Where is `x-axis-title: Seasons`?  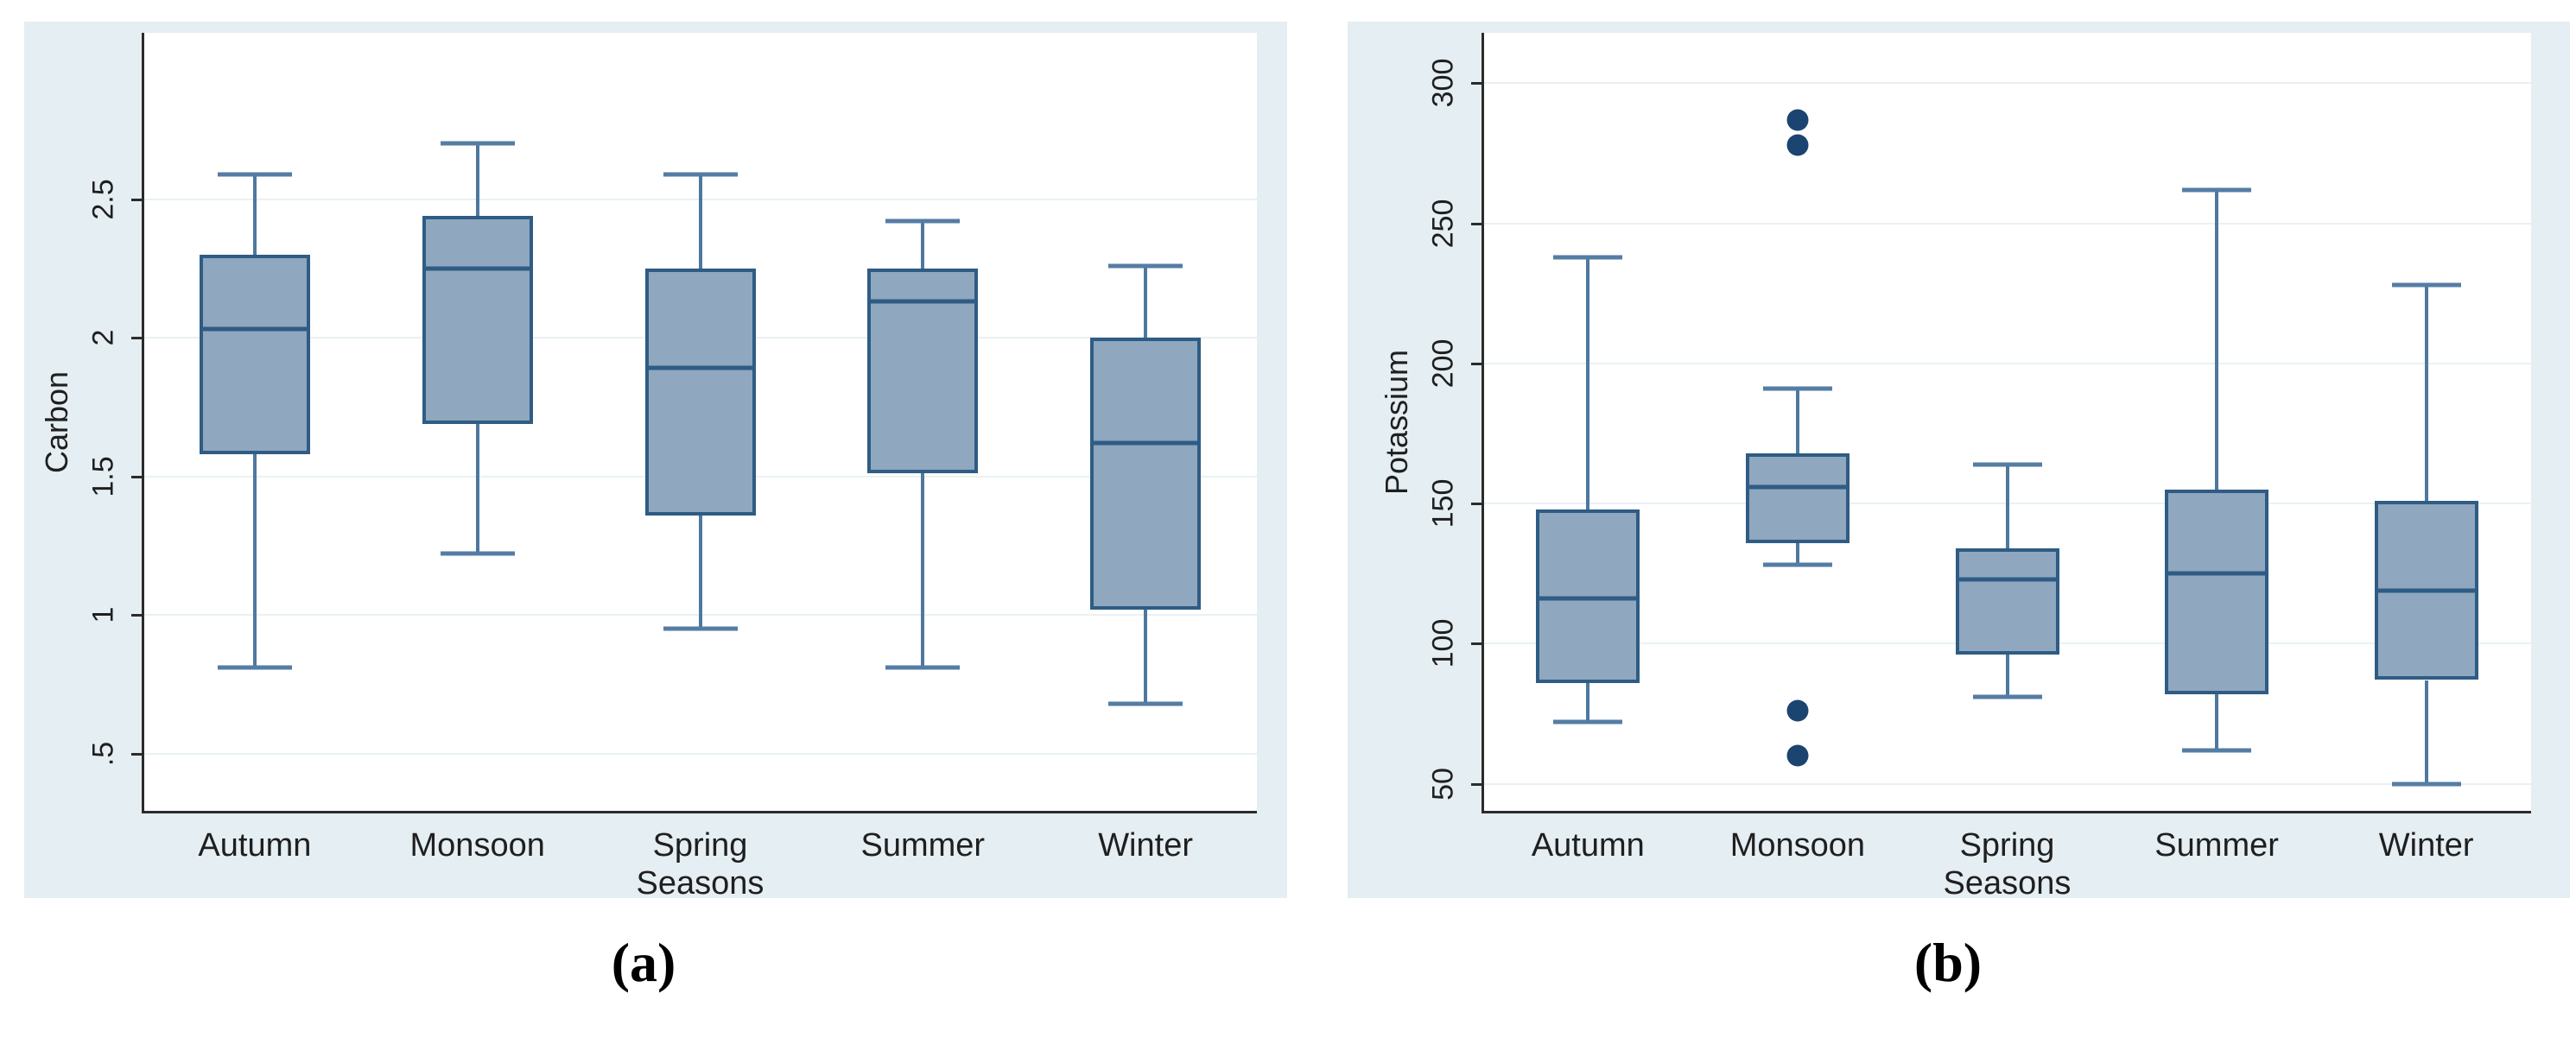
x-axis-title: Seasons is located at coordinates (2007, 883).